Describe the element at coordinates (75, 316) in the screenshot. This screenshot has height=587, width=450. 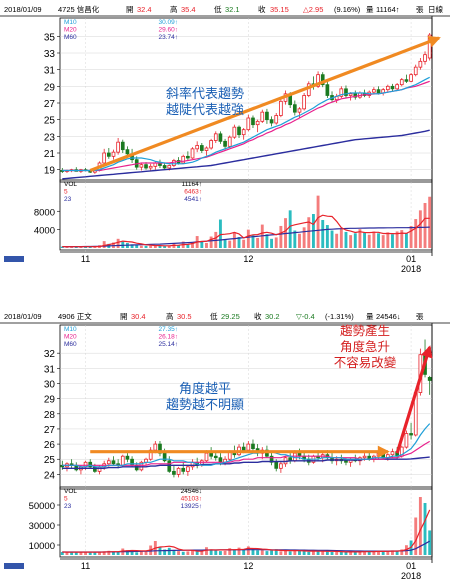
I see `header-code-name: 4906 正文` at that location.